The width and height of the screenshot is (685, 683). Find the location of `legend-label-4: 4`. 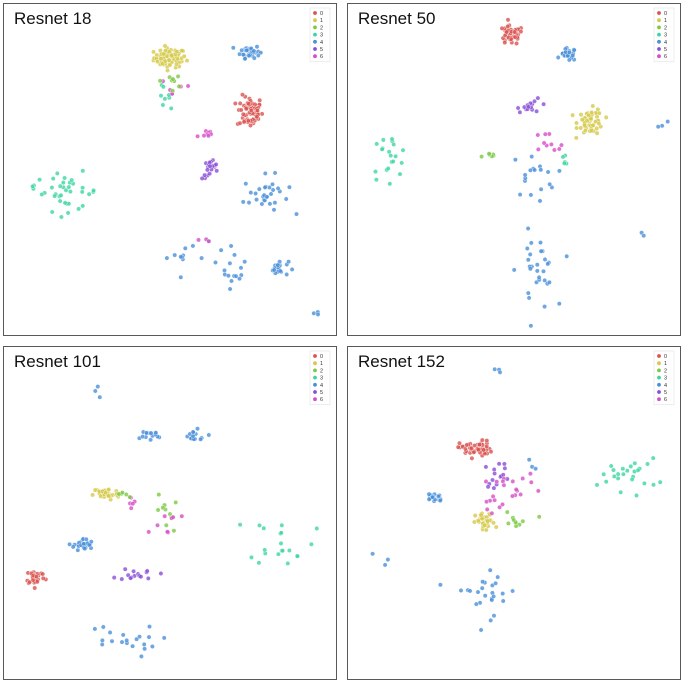

legend-label-4: 4 is located at coordinates (321, 43).